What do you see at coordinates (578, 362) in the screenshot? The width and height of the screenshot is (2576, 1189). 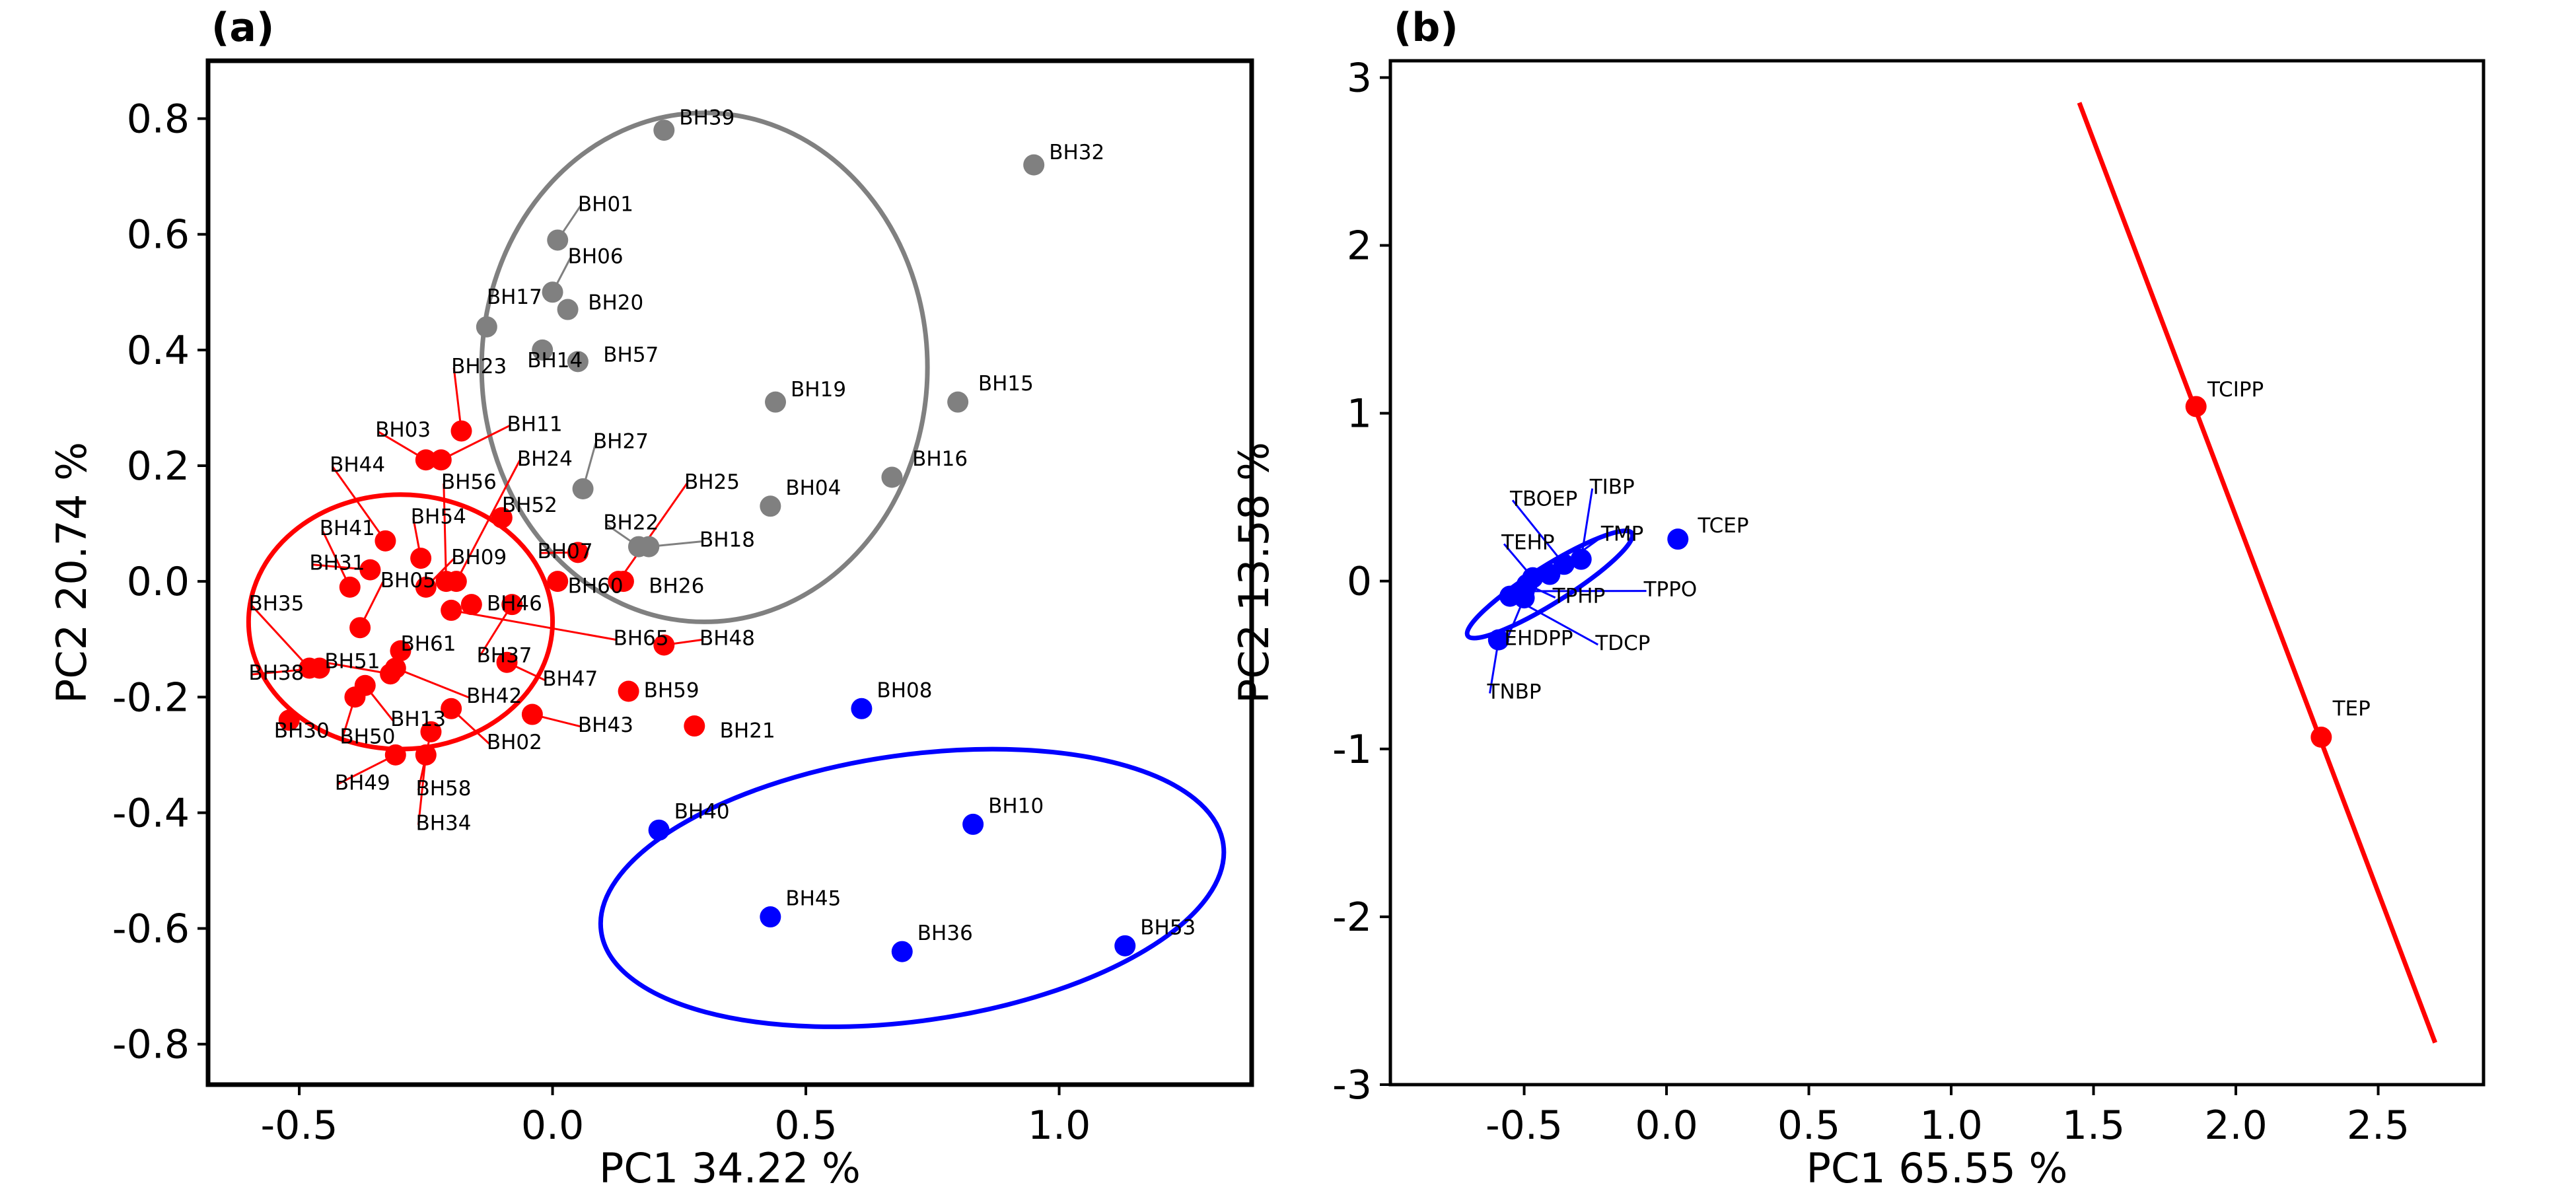 I see `point-bh57` at bounding box center [578, 362].